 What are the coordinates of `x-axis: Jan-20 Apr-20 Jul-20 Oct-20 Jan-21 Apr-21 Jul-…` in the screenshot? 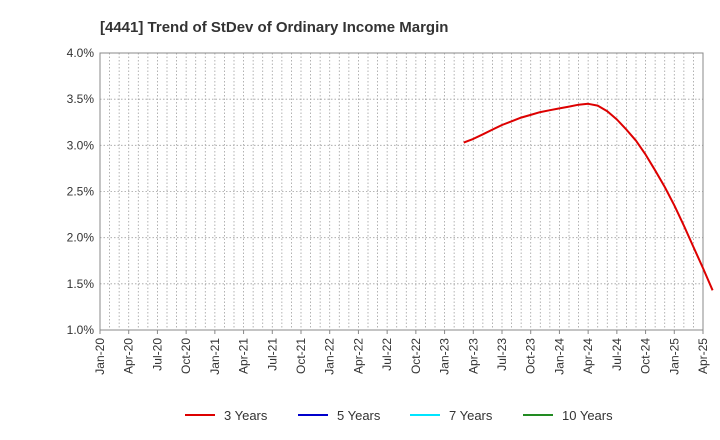 It's located at (401, 352).